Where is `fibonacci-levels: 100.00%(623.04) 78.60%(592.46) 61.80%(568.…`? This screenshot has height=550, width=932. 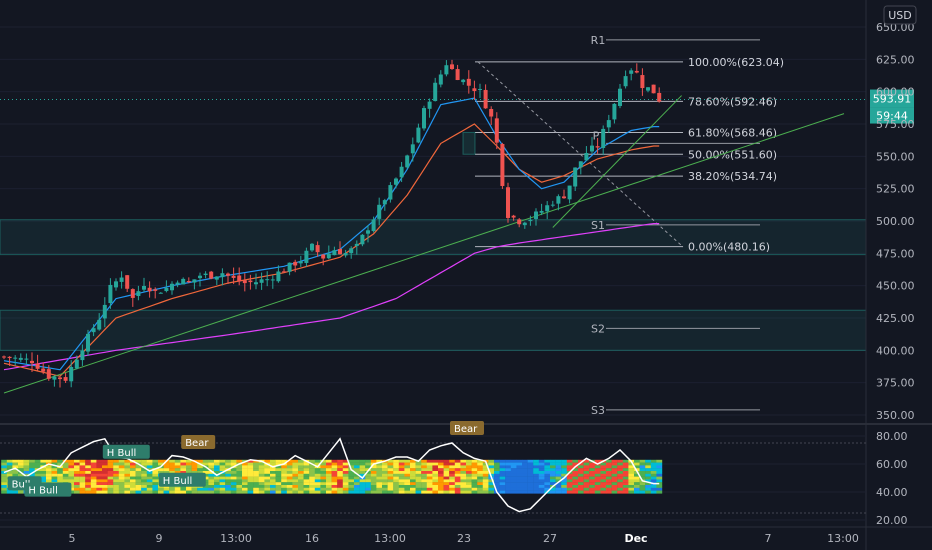
fibonacci-levels: 100.00%(623.04) 78.60%(592.46) 61.80%(568.… is located at coordinates (623, 155).